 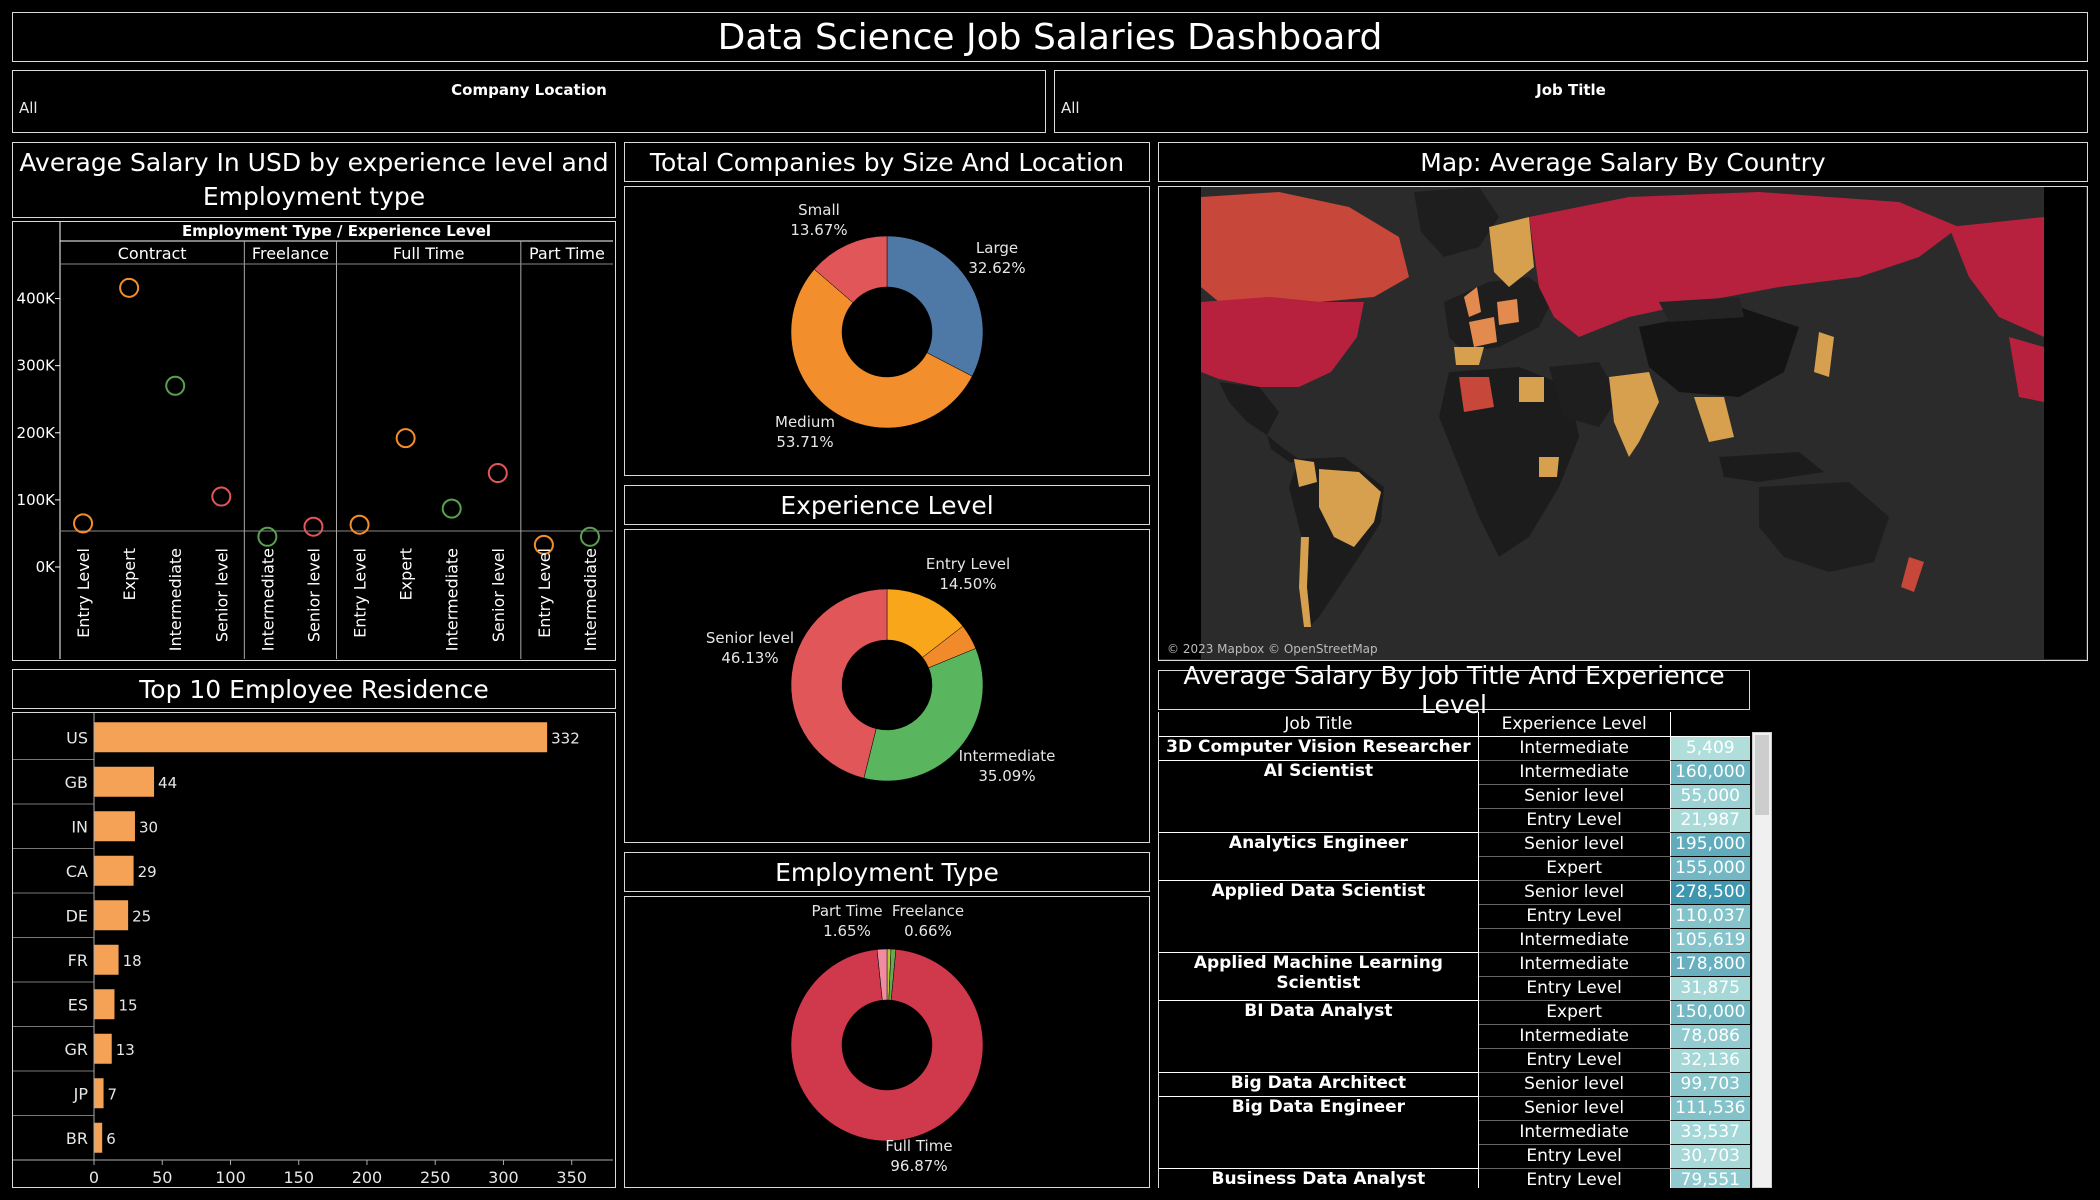 I want to click on table-salary-value: 110,037, so click(x=1710, y=916).